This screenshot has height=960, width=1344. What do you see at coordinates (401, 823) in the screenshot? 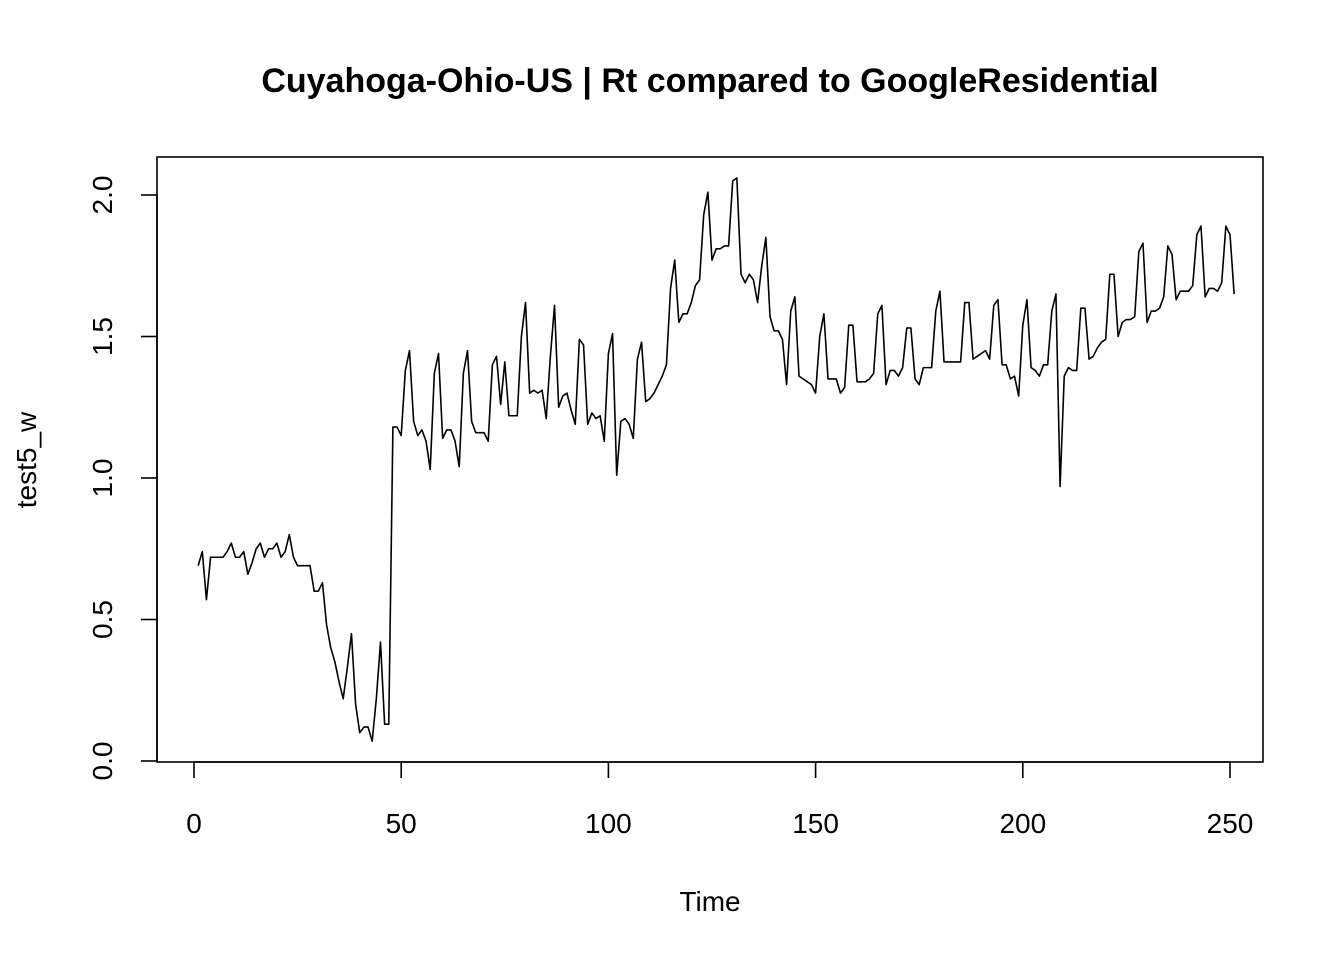
I see `x-tick-label: 50` at bounding box center [401, 823].